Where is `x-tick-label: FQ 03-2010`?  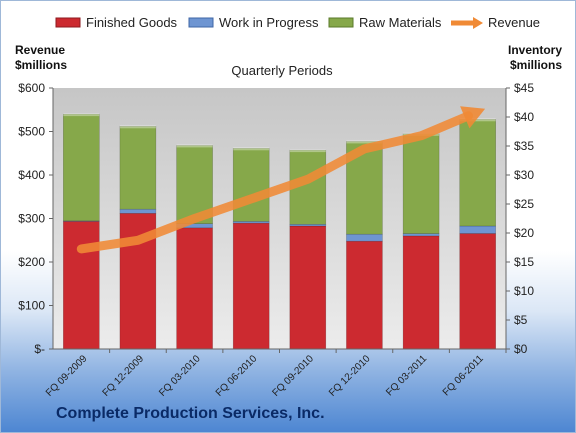
x-tick-label: FQ 03-2010 is located at coordinates (180, 376).